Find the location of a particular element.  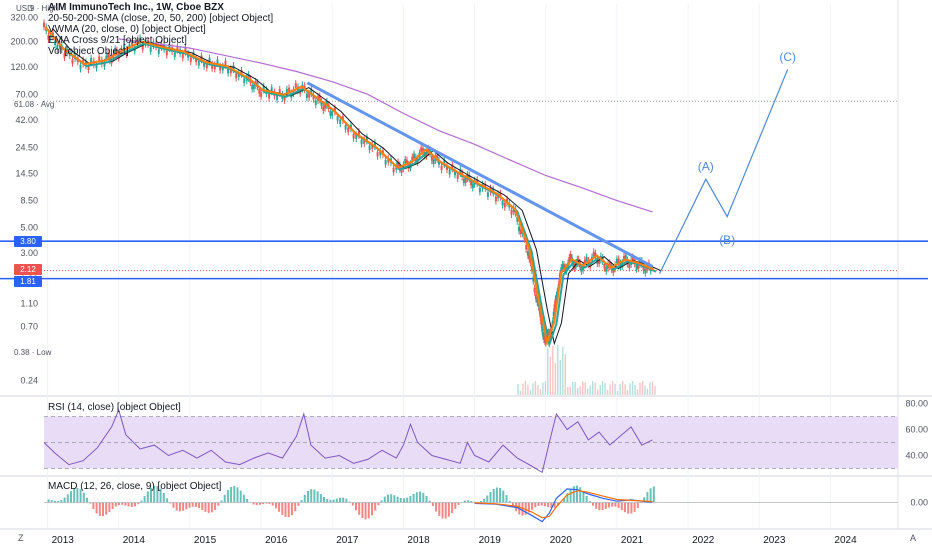

z-button: Z is located at coordinates (21, 538).